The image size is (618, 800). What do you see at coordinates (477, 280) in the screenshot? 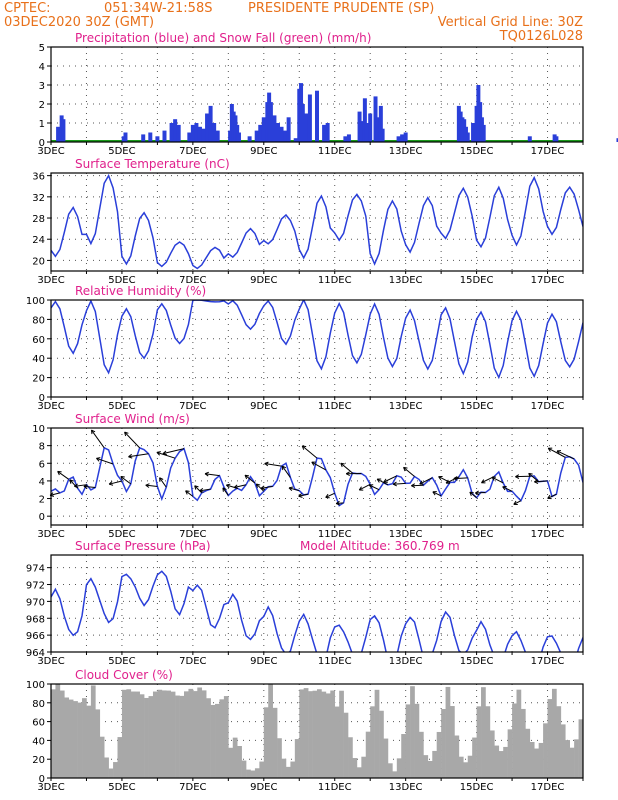
I see `xtick-label-temp: 15DEC` at bounding box center [477, 280].